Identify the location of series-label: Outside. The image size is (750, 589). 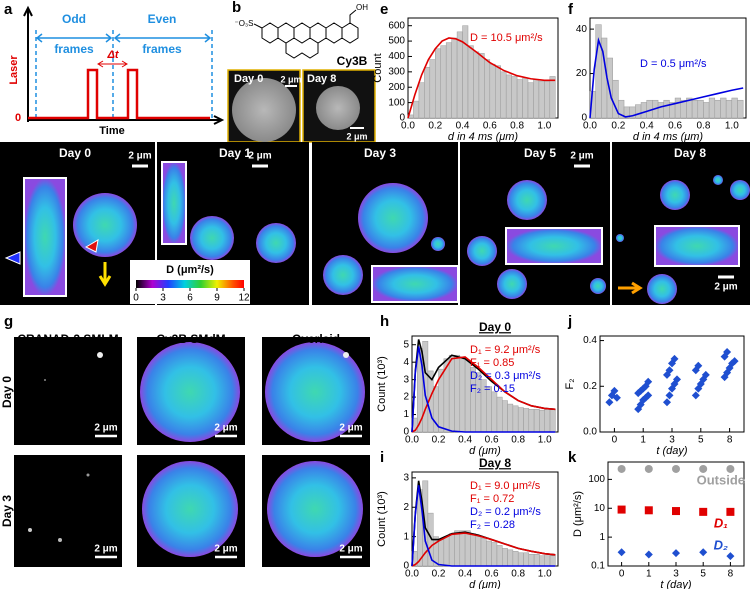
(721, 479).